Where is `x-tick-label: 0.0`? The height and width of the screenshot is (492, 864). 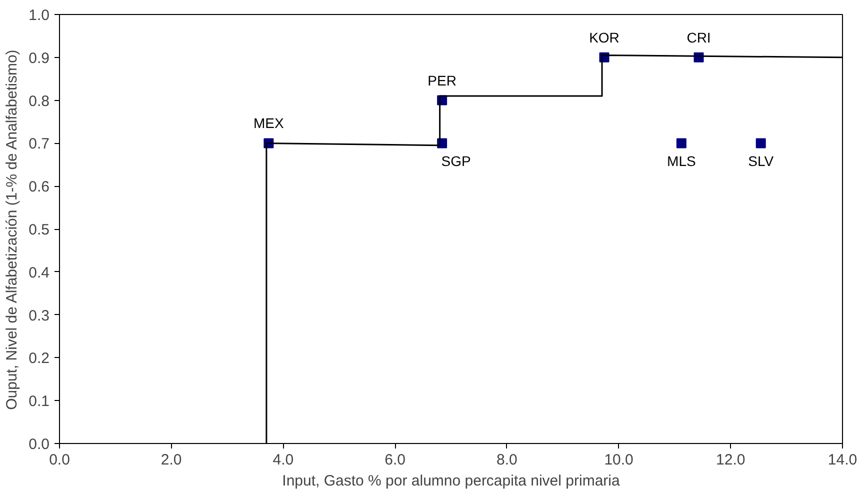
x-tick-label: 0.0 is located at coordinates (59, 460).